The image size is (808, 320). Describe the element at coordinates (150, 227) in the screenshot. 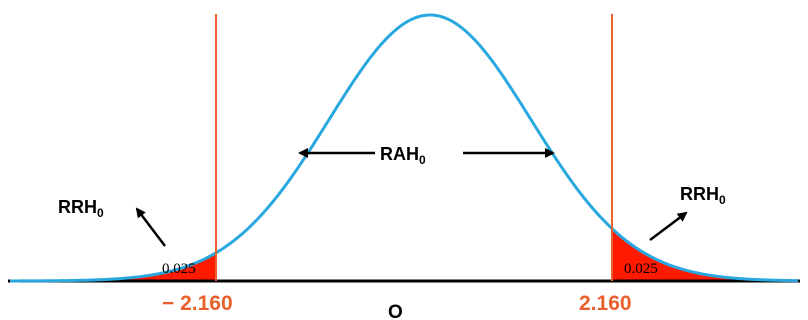

I see `rejection-arrow-left` at that location.